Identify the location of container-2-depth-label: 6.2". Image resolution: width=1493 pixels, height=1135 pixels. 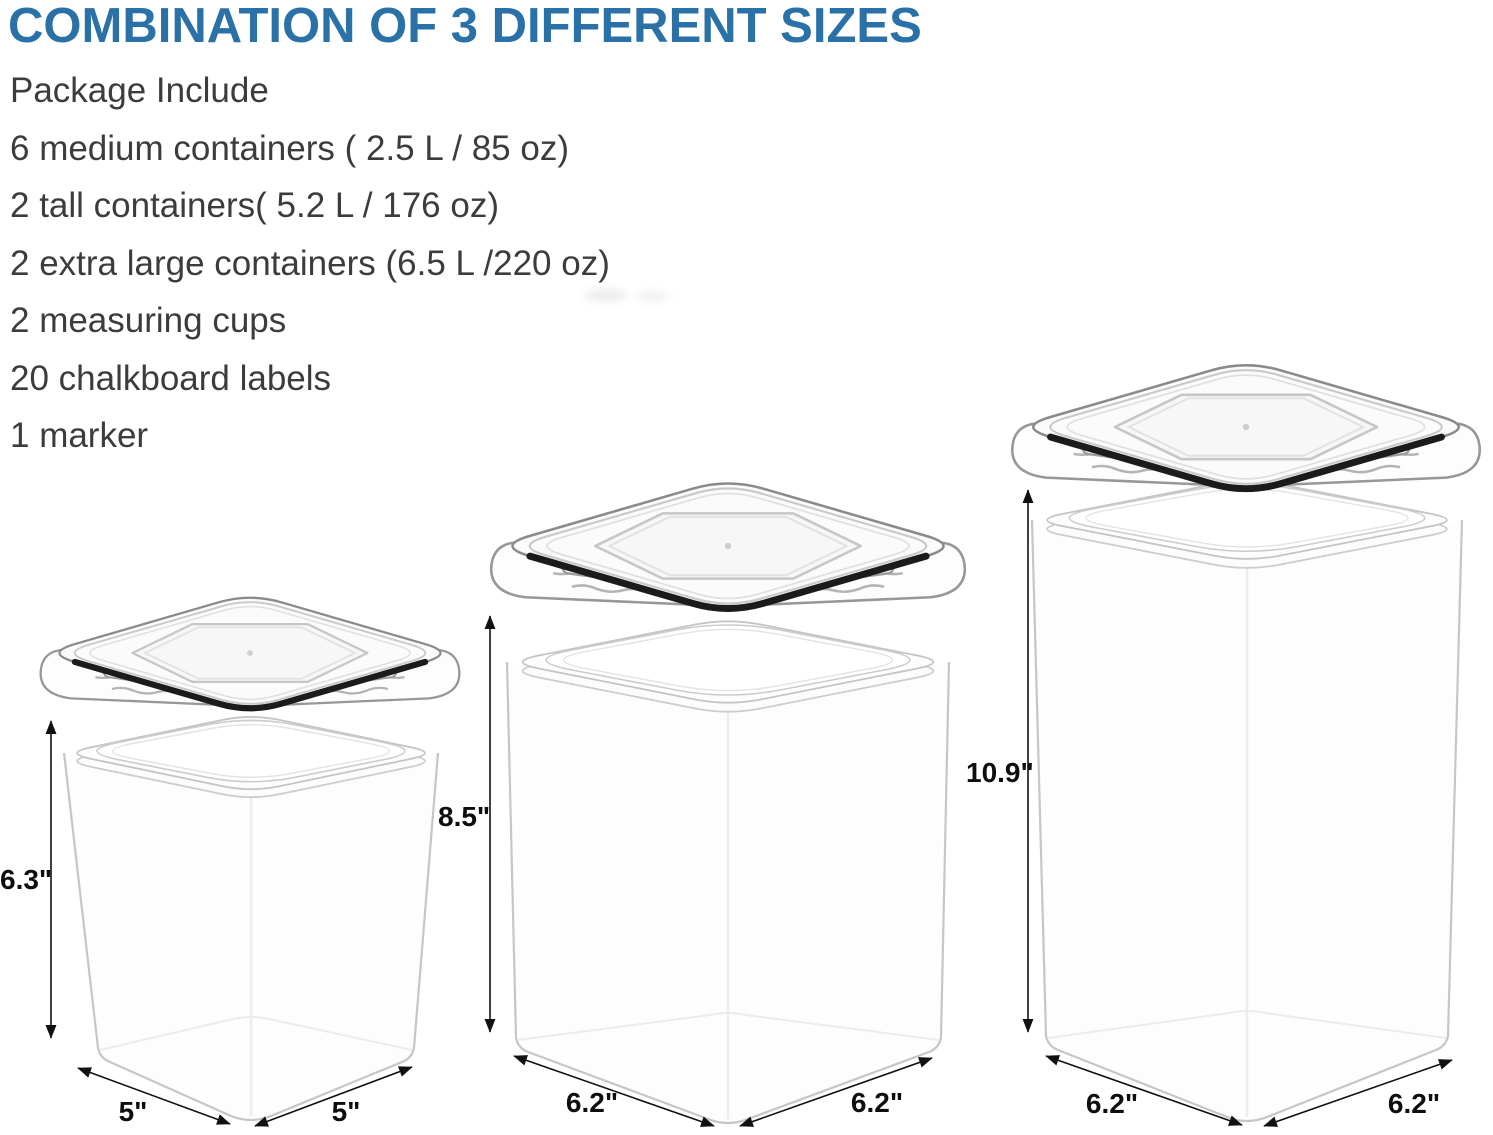
(877, 1102).